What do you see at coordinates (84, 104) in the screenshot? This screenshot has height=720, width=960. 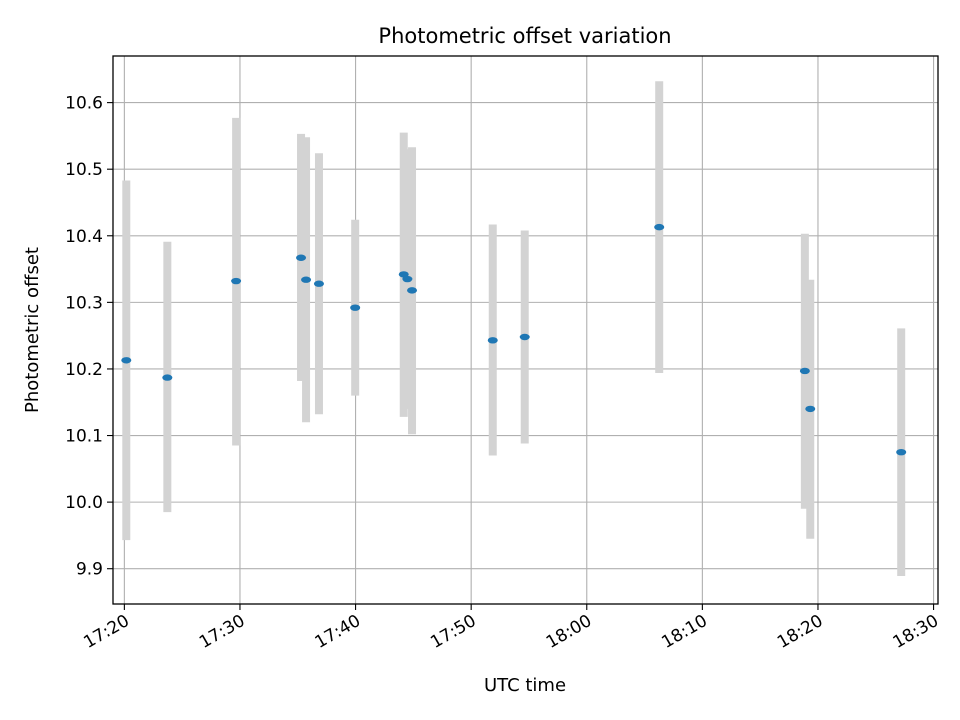 I see `y-tick-label: 10.6` at bounding box center [84, 104].